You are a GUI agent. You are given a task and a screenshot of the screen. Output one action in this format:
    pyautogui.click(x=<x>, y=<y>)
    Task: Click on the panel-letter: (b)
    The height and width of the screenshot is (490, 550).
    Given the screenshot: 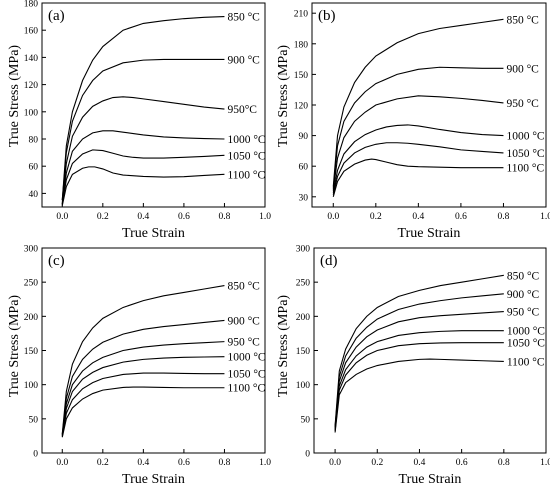 What is the action you would take?
    pyautogui.click(x=327, y=16)
    